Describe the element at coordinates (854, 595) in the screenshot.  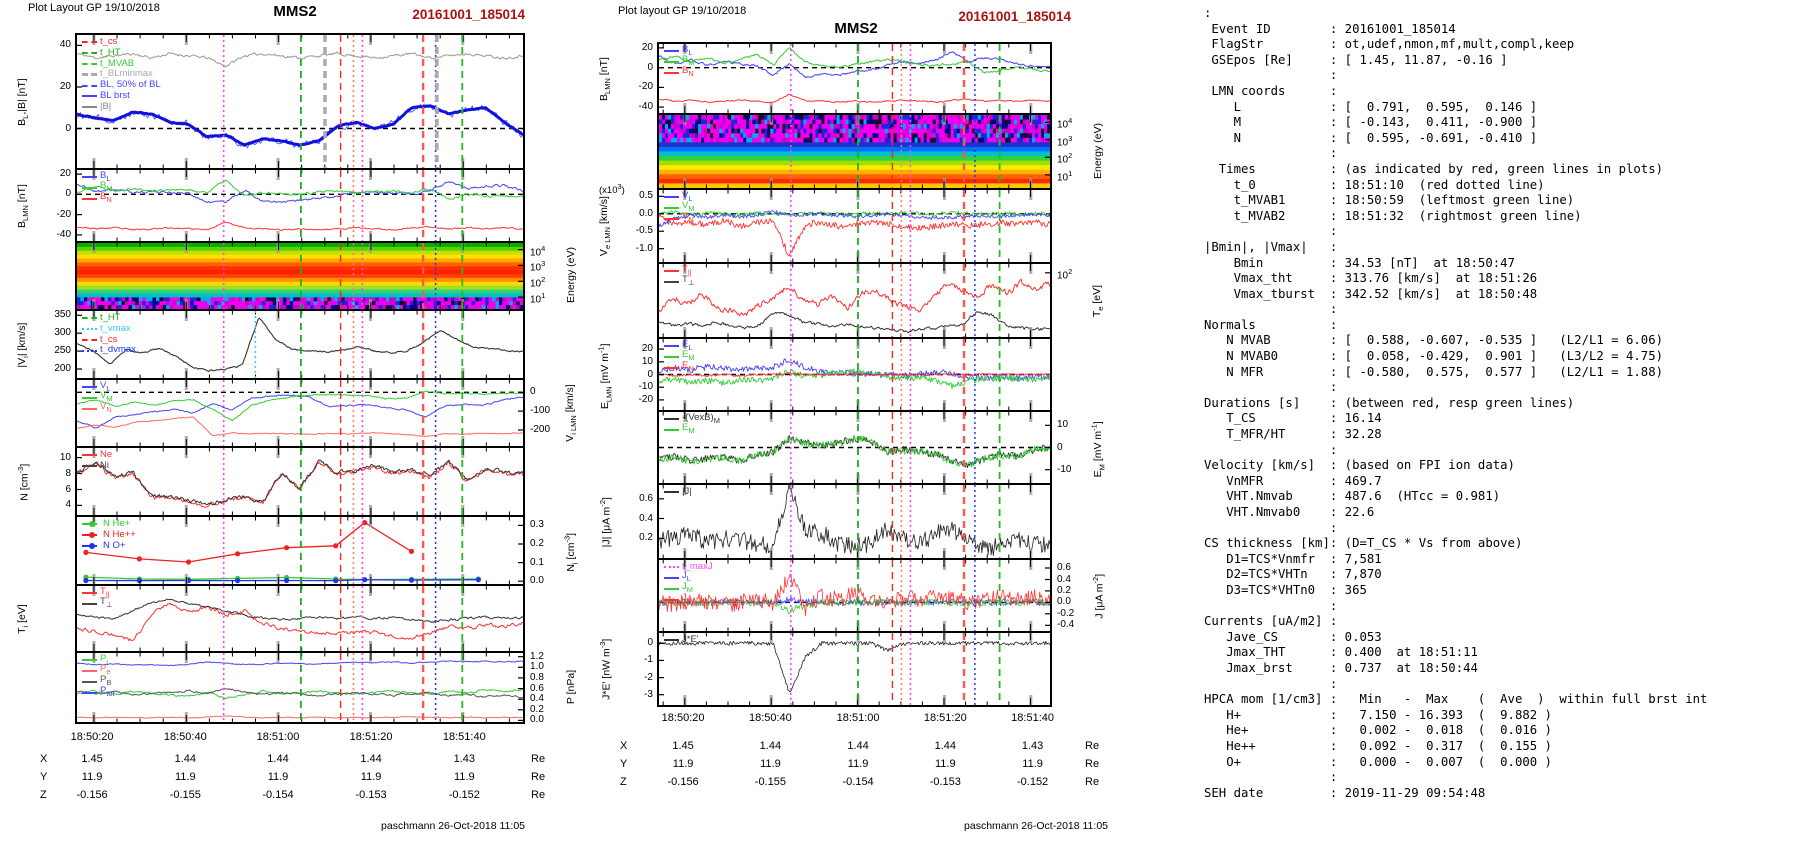
I see `chart-j-lmn` at that location.